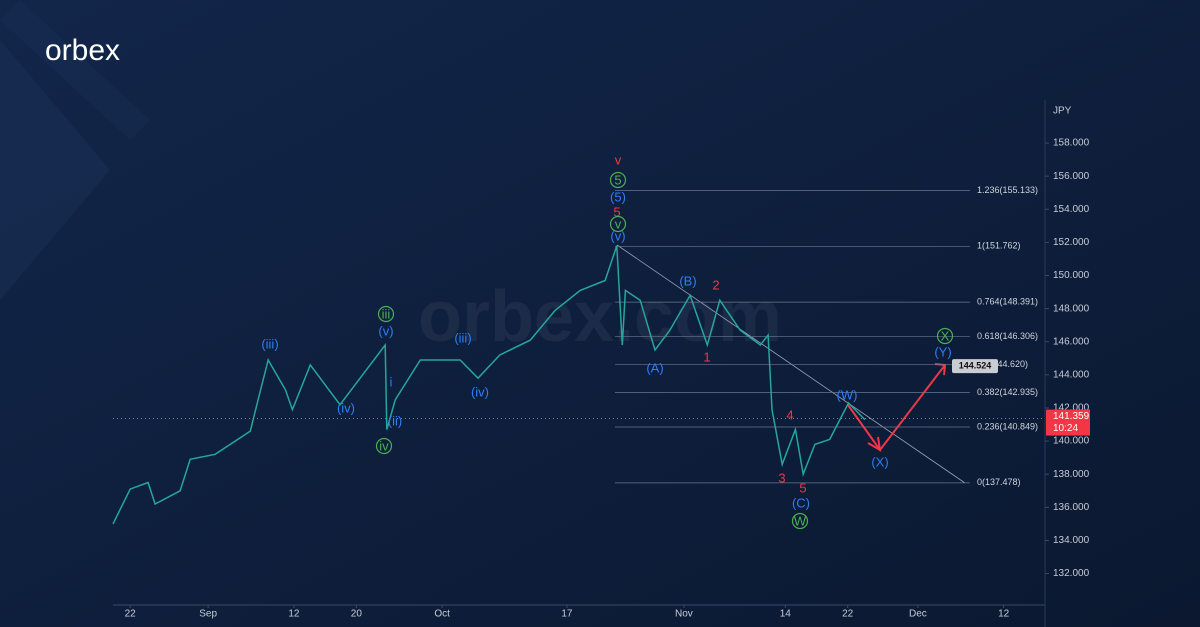 This screenshot has width=1200, height=627. Describe the element at coordinates (1071, 143) in the screenshot. I see `y-tick-label: 158.000` at that location.